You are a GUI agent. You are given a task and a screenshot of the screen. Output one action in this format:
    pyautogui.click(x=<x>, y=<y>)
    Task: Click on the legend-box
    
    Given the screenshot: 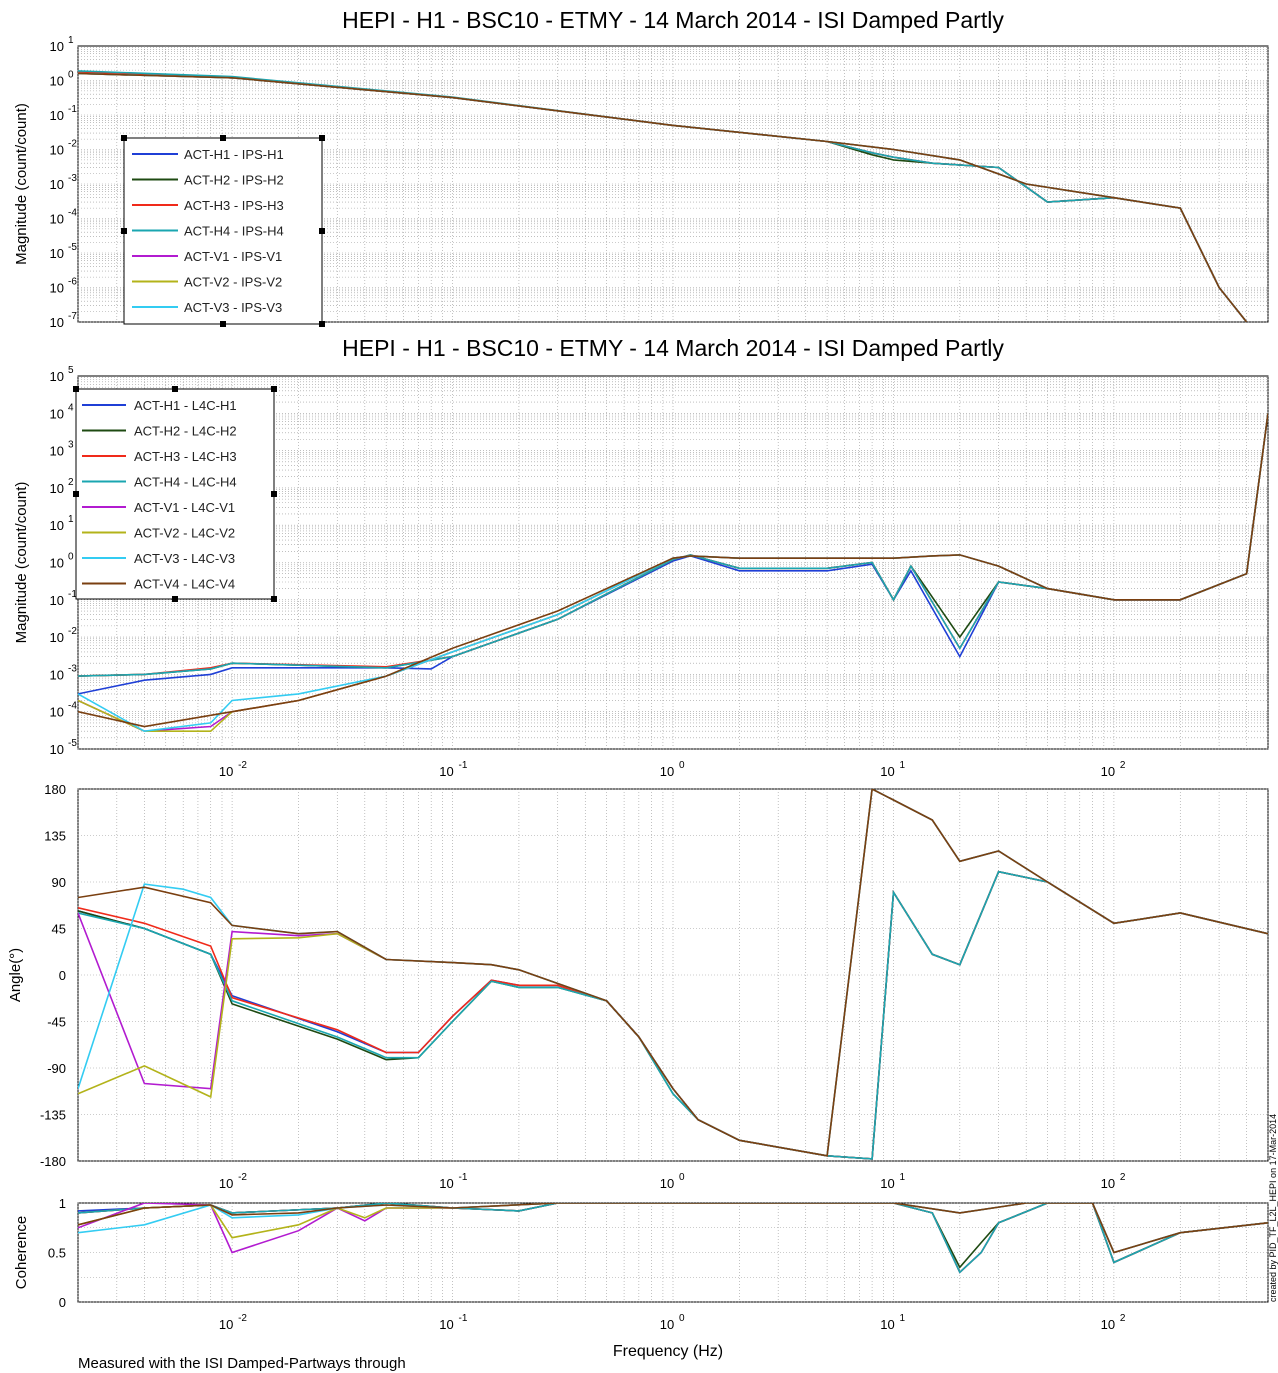 What is the action you would take?
    pyautogui.click(x=175, y=494)
    